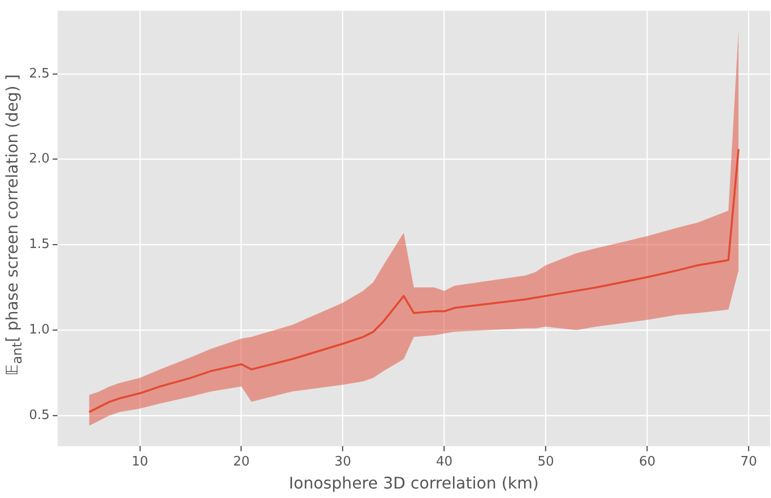  Describe the element at coordinates (343, 462) in the screenshot. I see `x-tick-label: 30` at that location.